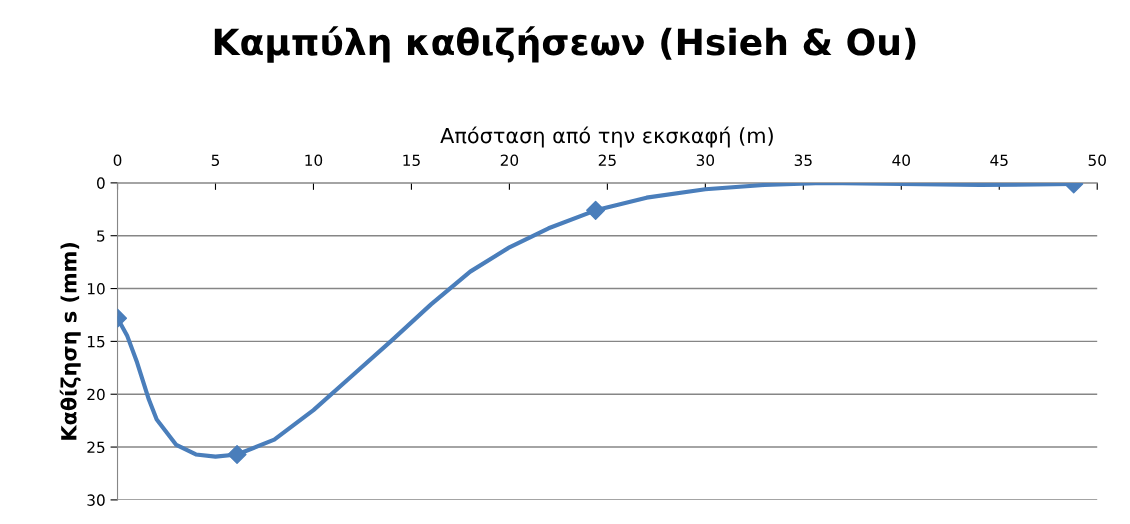 The height and width of the screenshot is (524, 1130). Describe the element at coordinates (509, 160) in the screenshot. I see `x-tick-label: 20` at that location.